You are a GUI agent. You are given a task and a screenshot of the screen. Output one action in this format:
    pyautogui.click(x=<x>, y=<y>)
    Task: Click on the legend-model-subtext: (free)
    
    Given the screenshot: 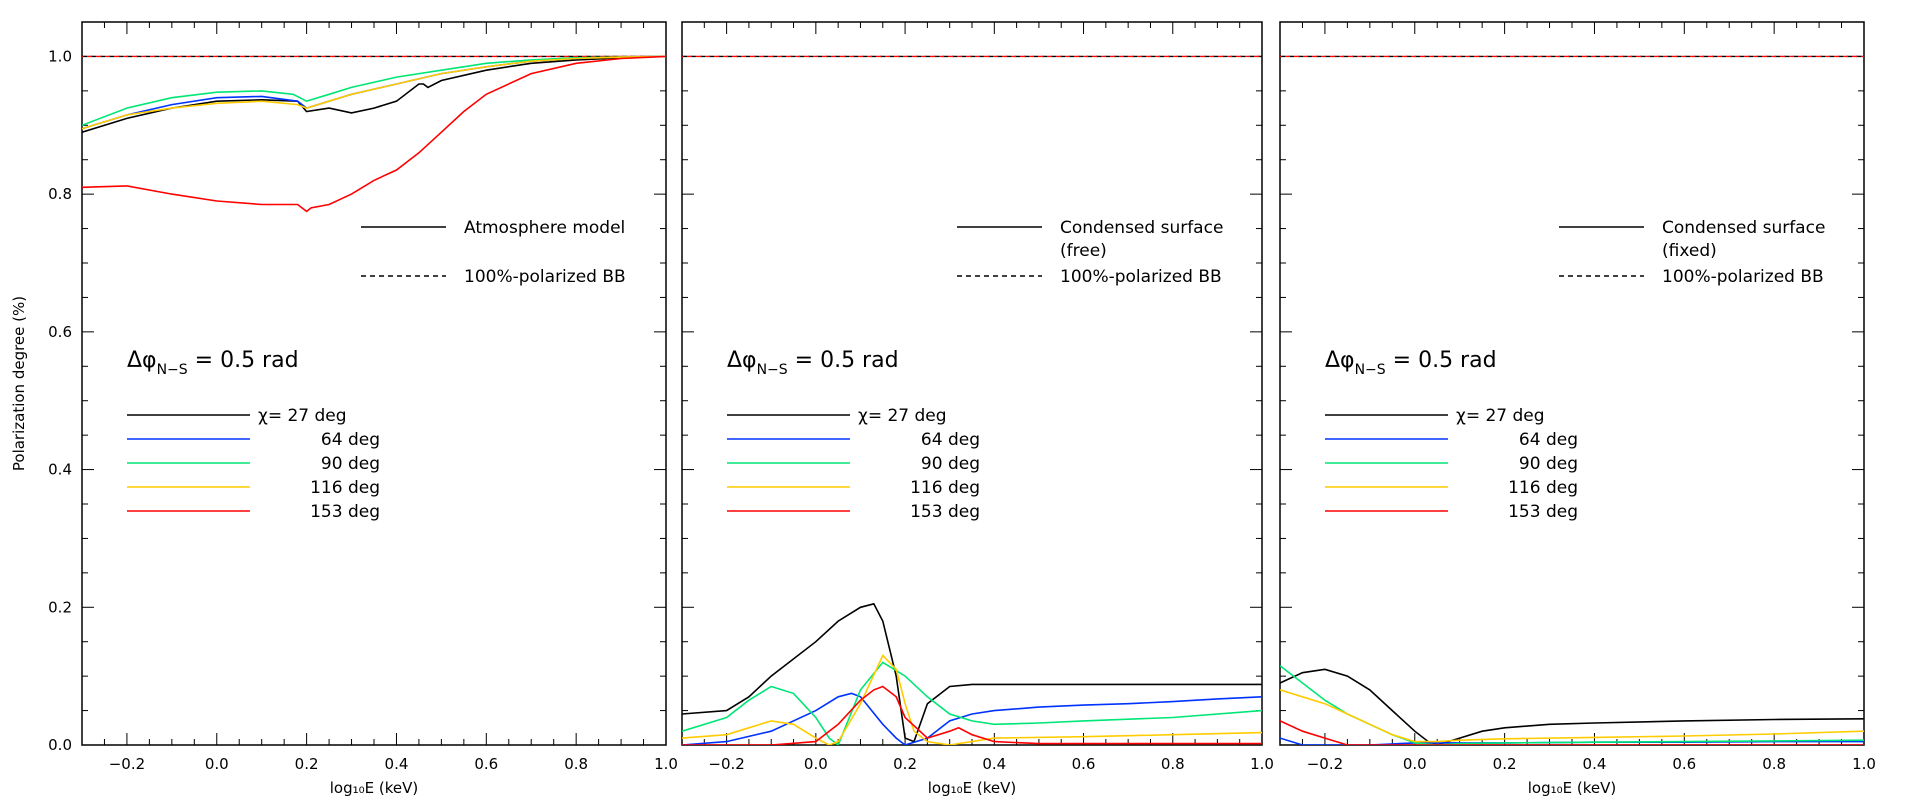 What is the action you would take?
    pyautogui.click(x=1083, y=251)
    